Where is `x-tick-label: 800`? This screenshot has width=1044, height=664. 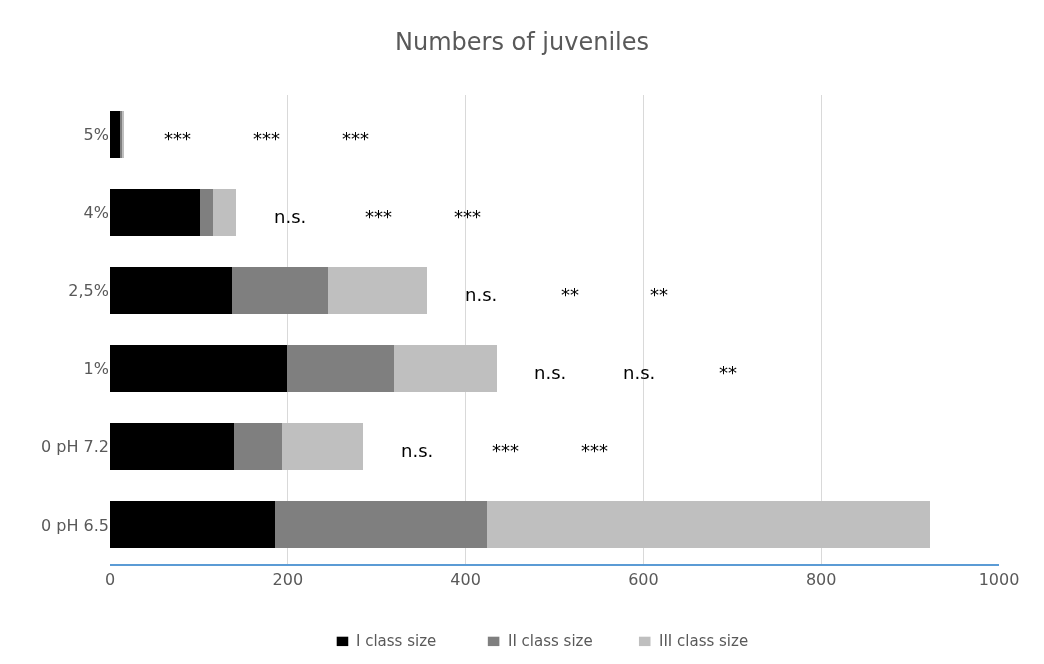 x-tick-label: 800 is located at coordinates (821, 580).